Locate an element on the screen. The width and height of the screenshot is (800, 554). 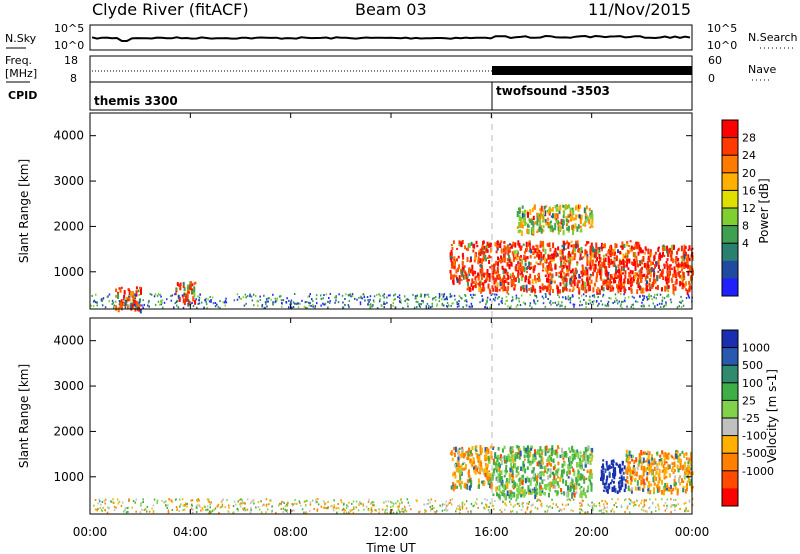
colorbar-tick-label: 20 is located at coordinates (749, 173).